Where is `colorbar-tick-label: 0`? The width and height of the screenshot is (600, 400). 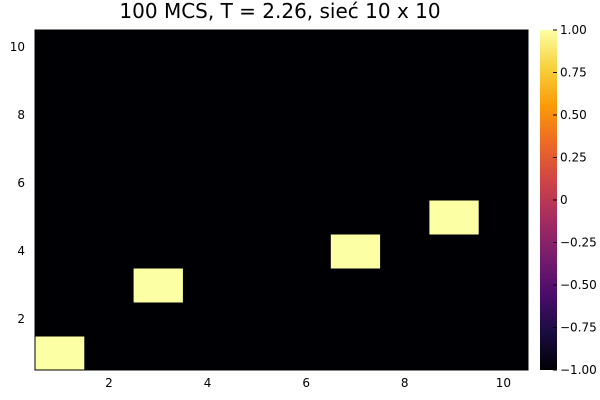 colorbar-tick-label: 0 is located at coordinates (564, 200).